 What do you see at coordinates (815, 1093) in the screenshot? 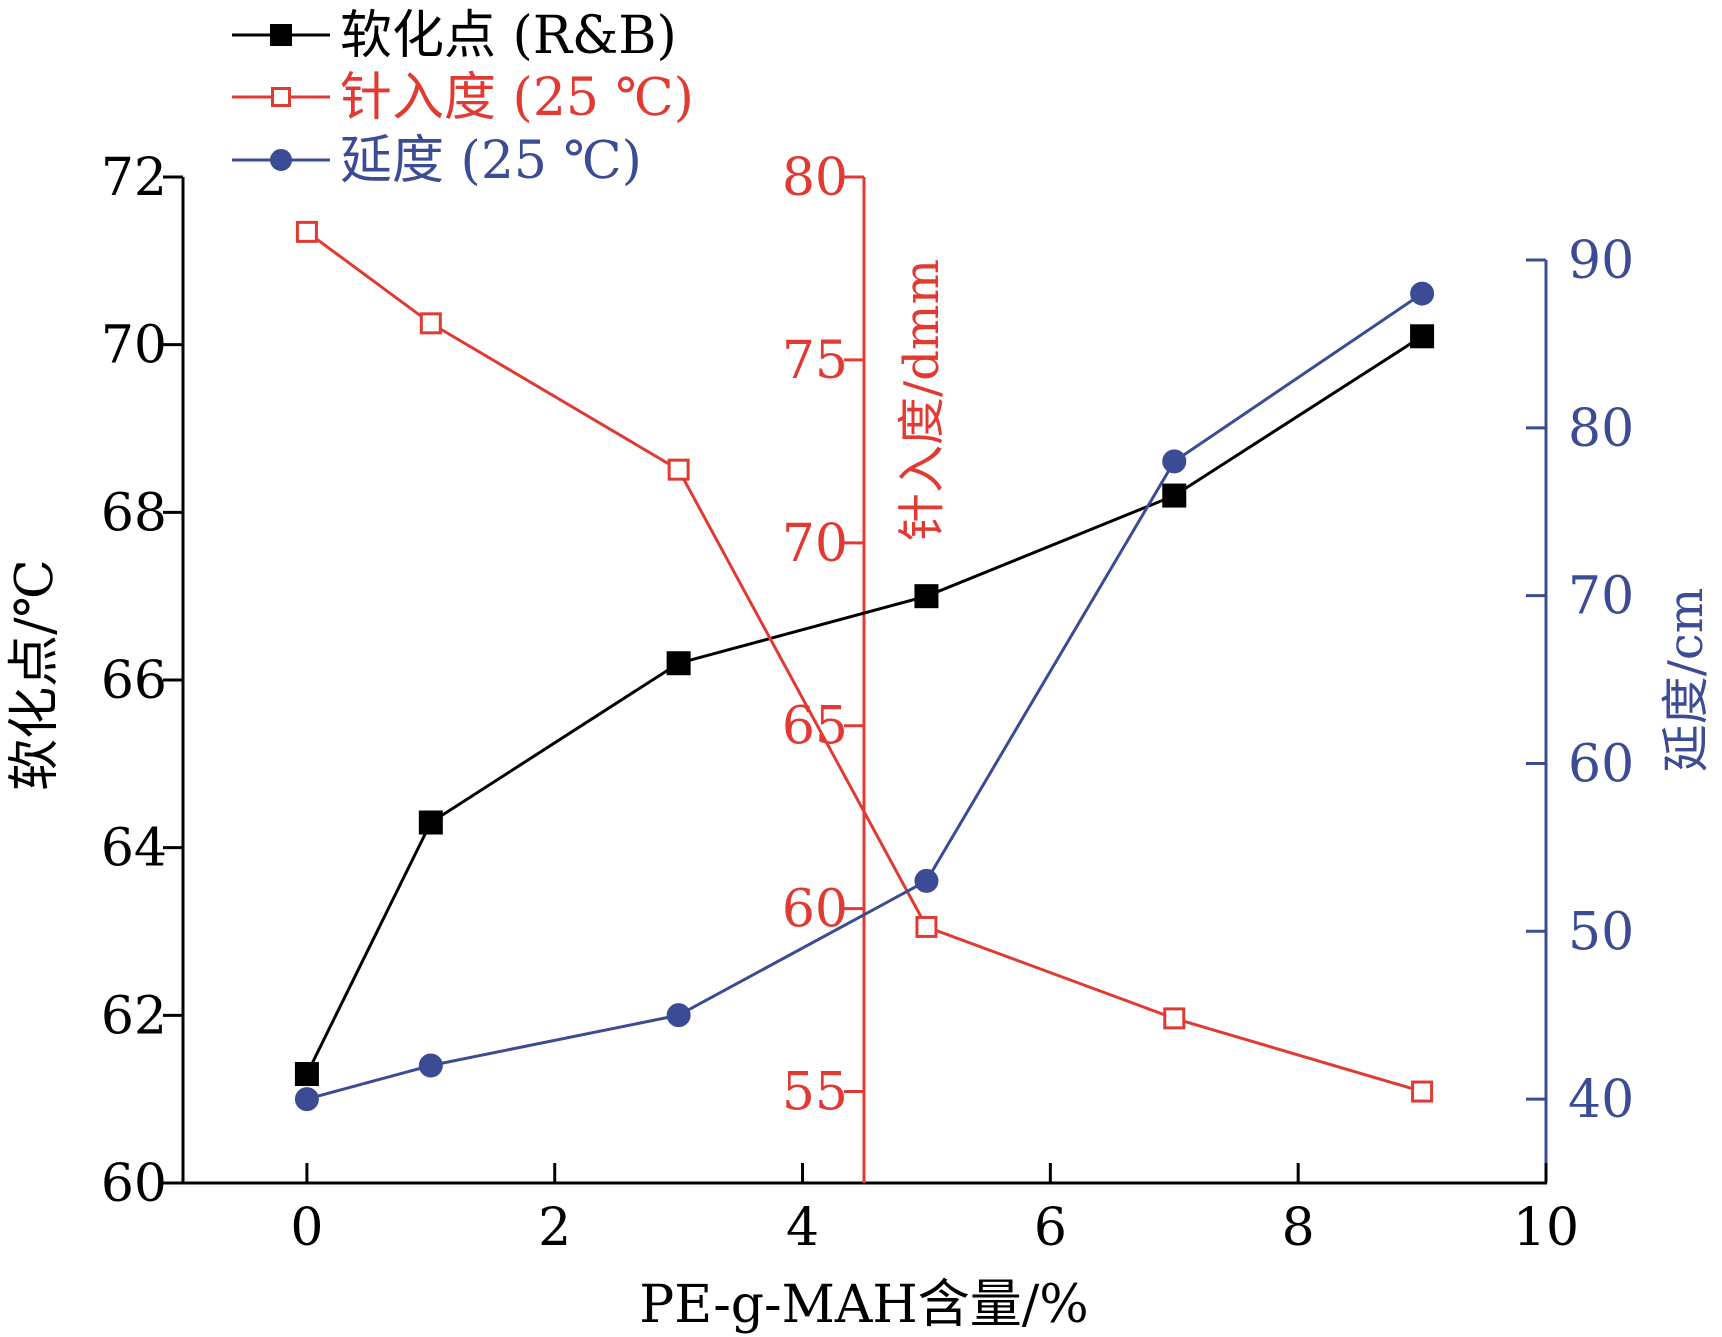
I see `mid-tick-label: 55` at bounding box center [815, 1093].